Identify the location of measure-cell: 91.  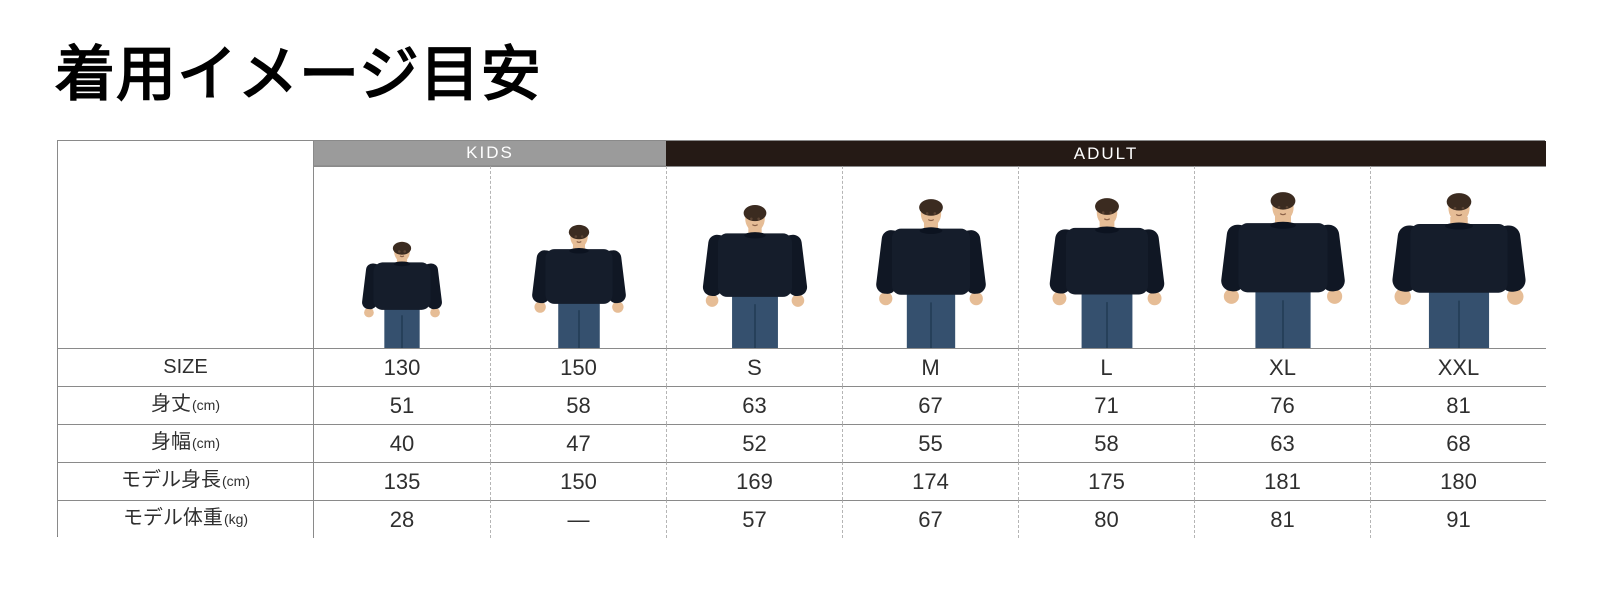
(1458, 519).